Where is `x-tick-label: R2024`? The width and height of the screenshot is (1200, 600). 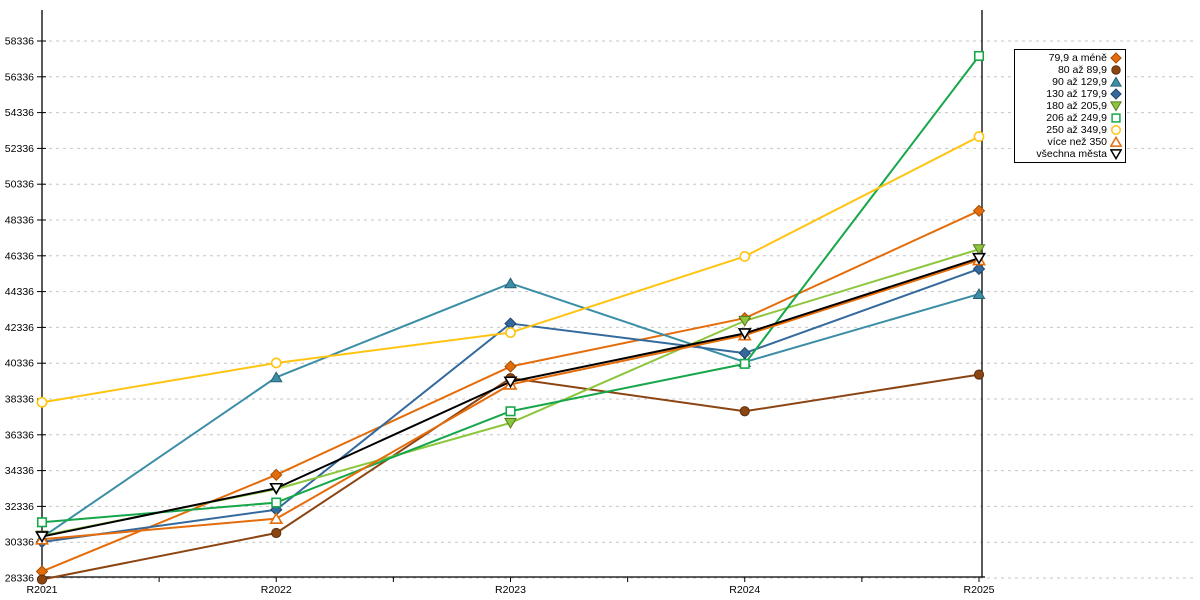
x-tick-label: R2024 is located at coordinates (744, 590).